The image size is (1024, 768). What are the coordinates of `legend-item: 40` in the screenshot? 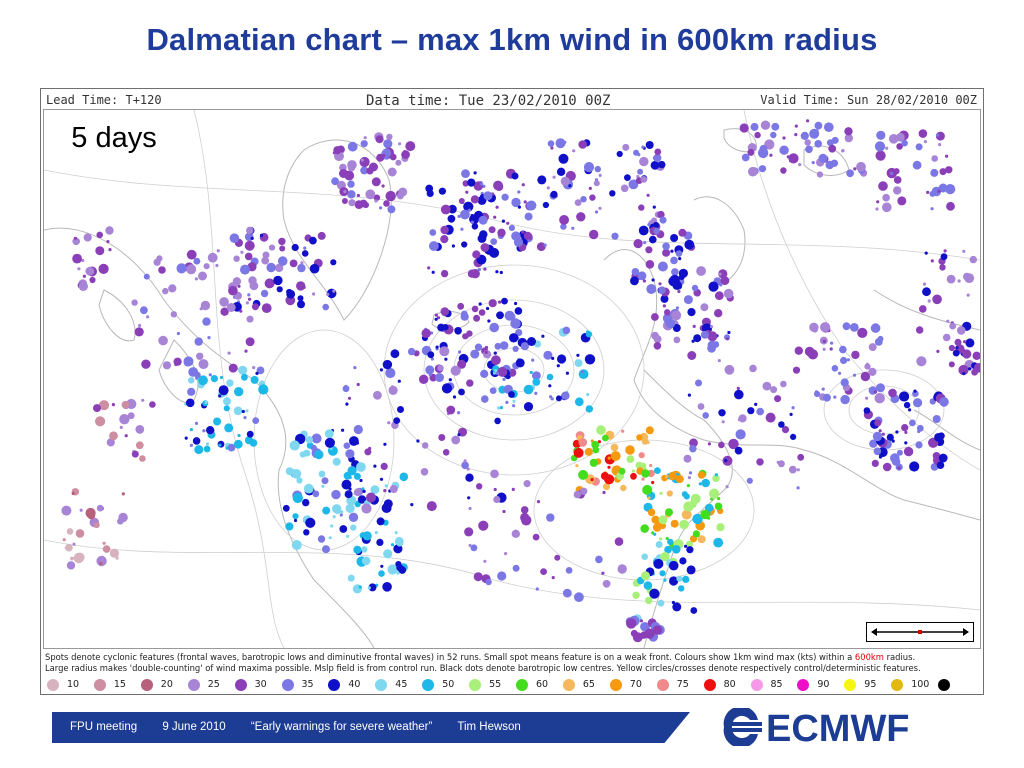 It's located at (344, 684).